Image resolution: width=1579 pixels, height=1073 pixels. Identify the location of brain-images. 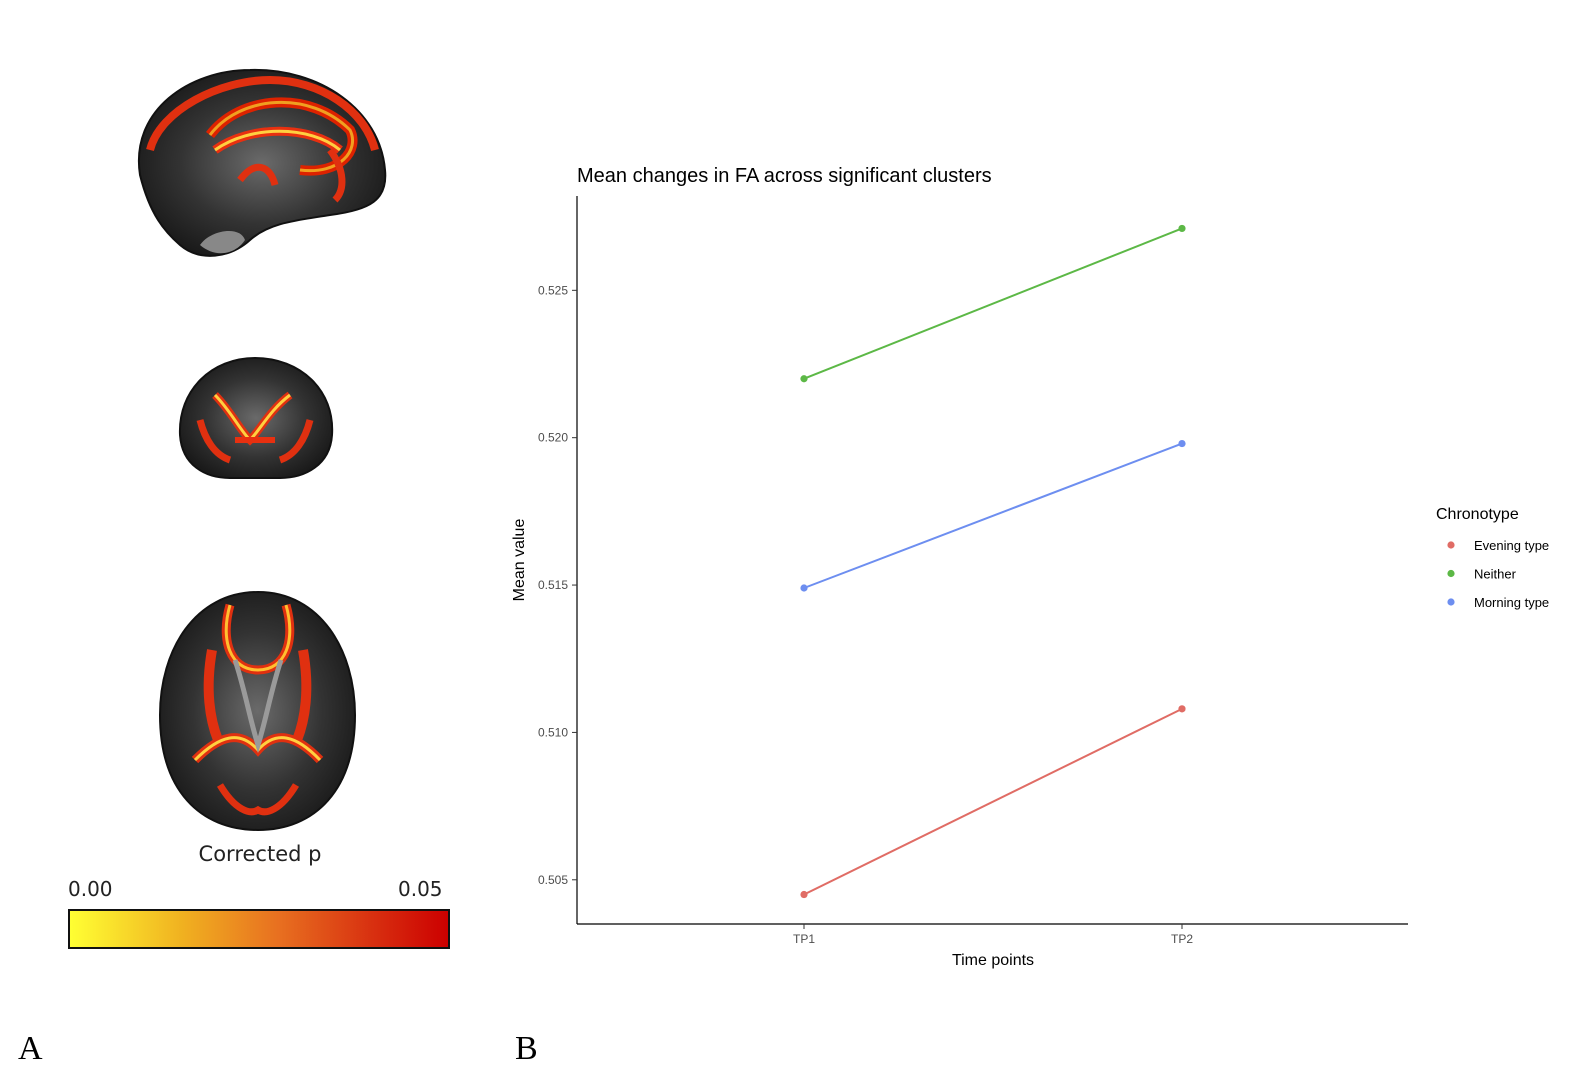
(262, 450).